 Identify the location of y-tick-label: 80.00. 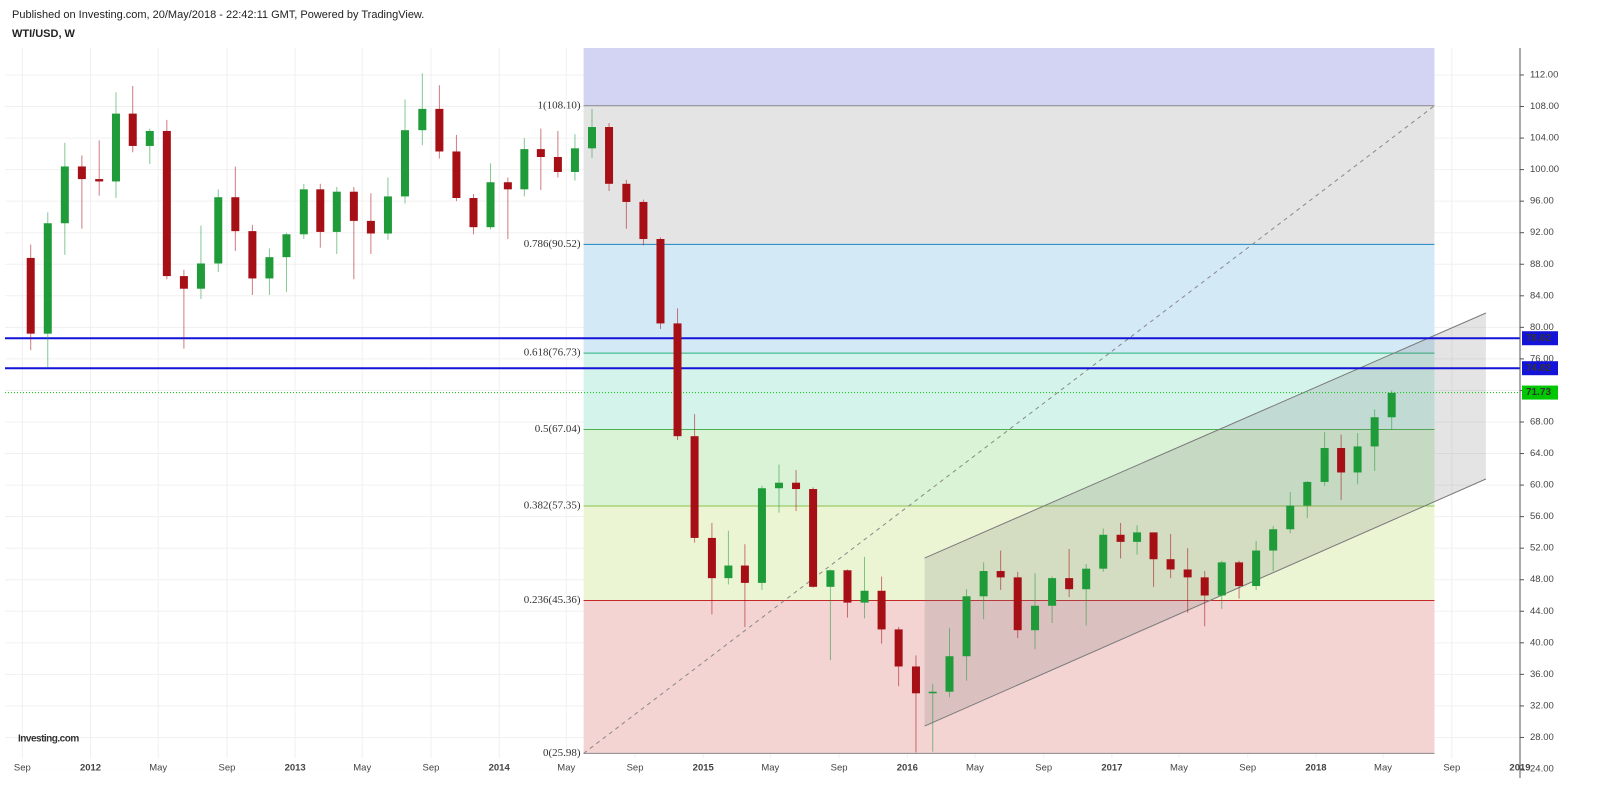
(1542, 327).